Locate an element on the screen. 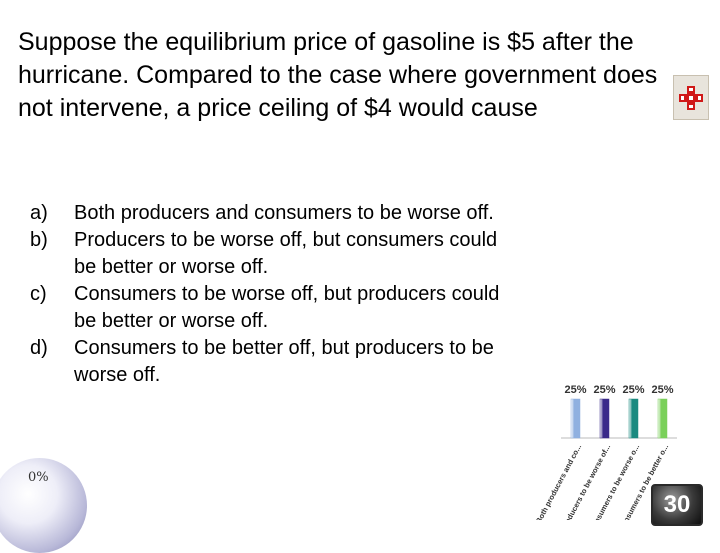 Image resolution: width=720 pixels, height=553 pixels. answer-letter: d) is located at coordinates (39, 348).